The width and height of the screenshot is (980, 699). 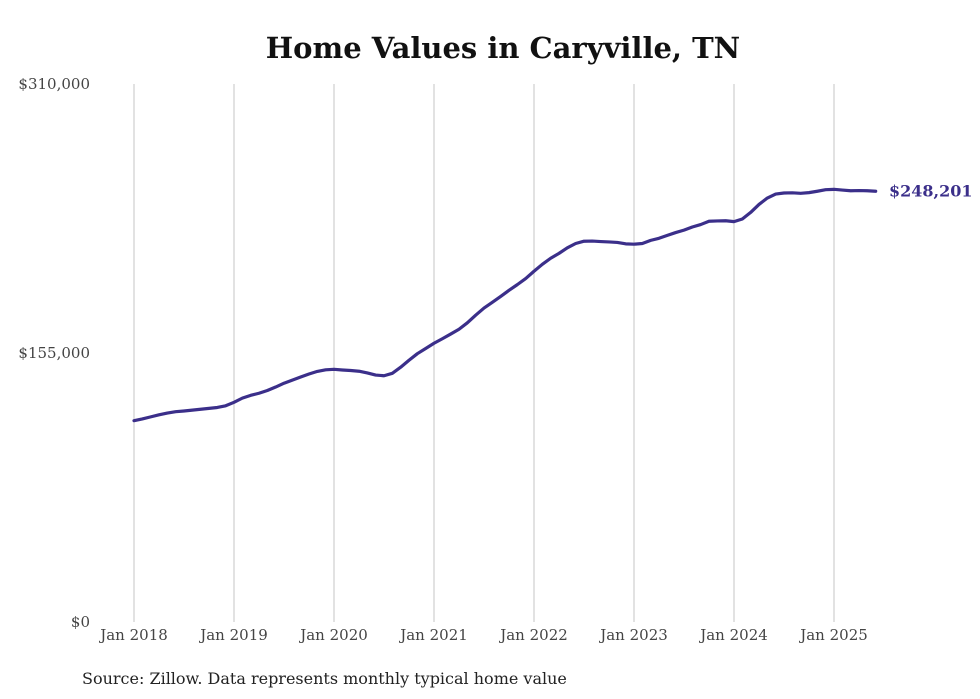 I want to click on x-tick-label: Jan 2019, so click(x=233, y=635).